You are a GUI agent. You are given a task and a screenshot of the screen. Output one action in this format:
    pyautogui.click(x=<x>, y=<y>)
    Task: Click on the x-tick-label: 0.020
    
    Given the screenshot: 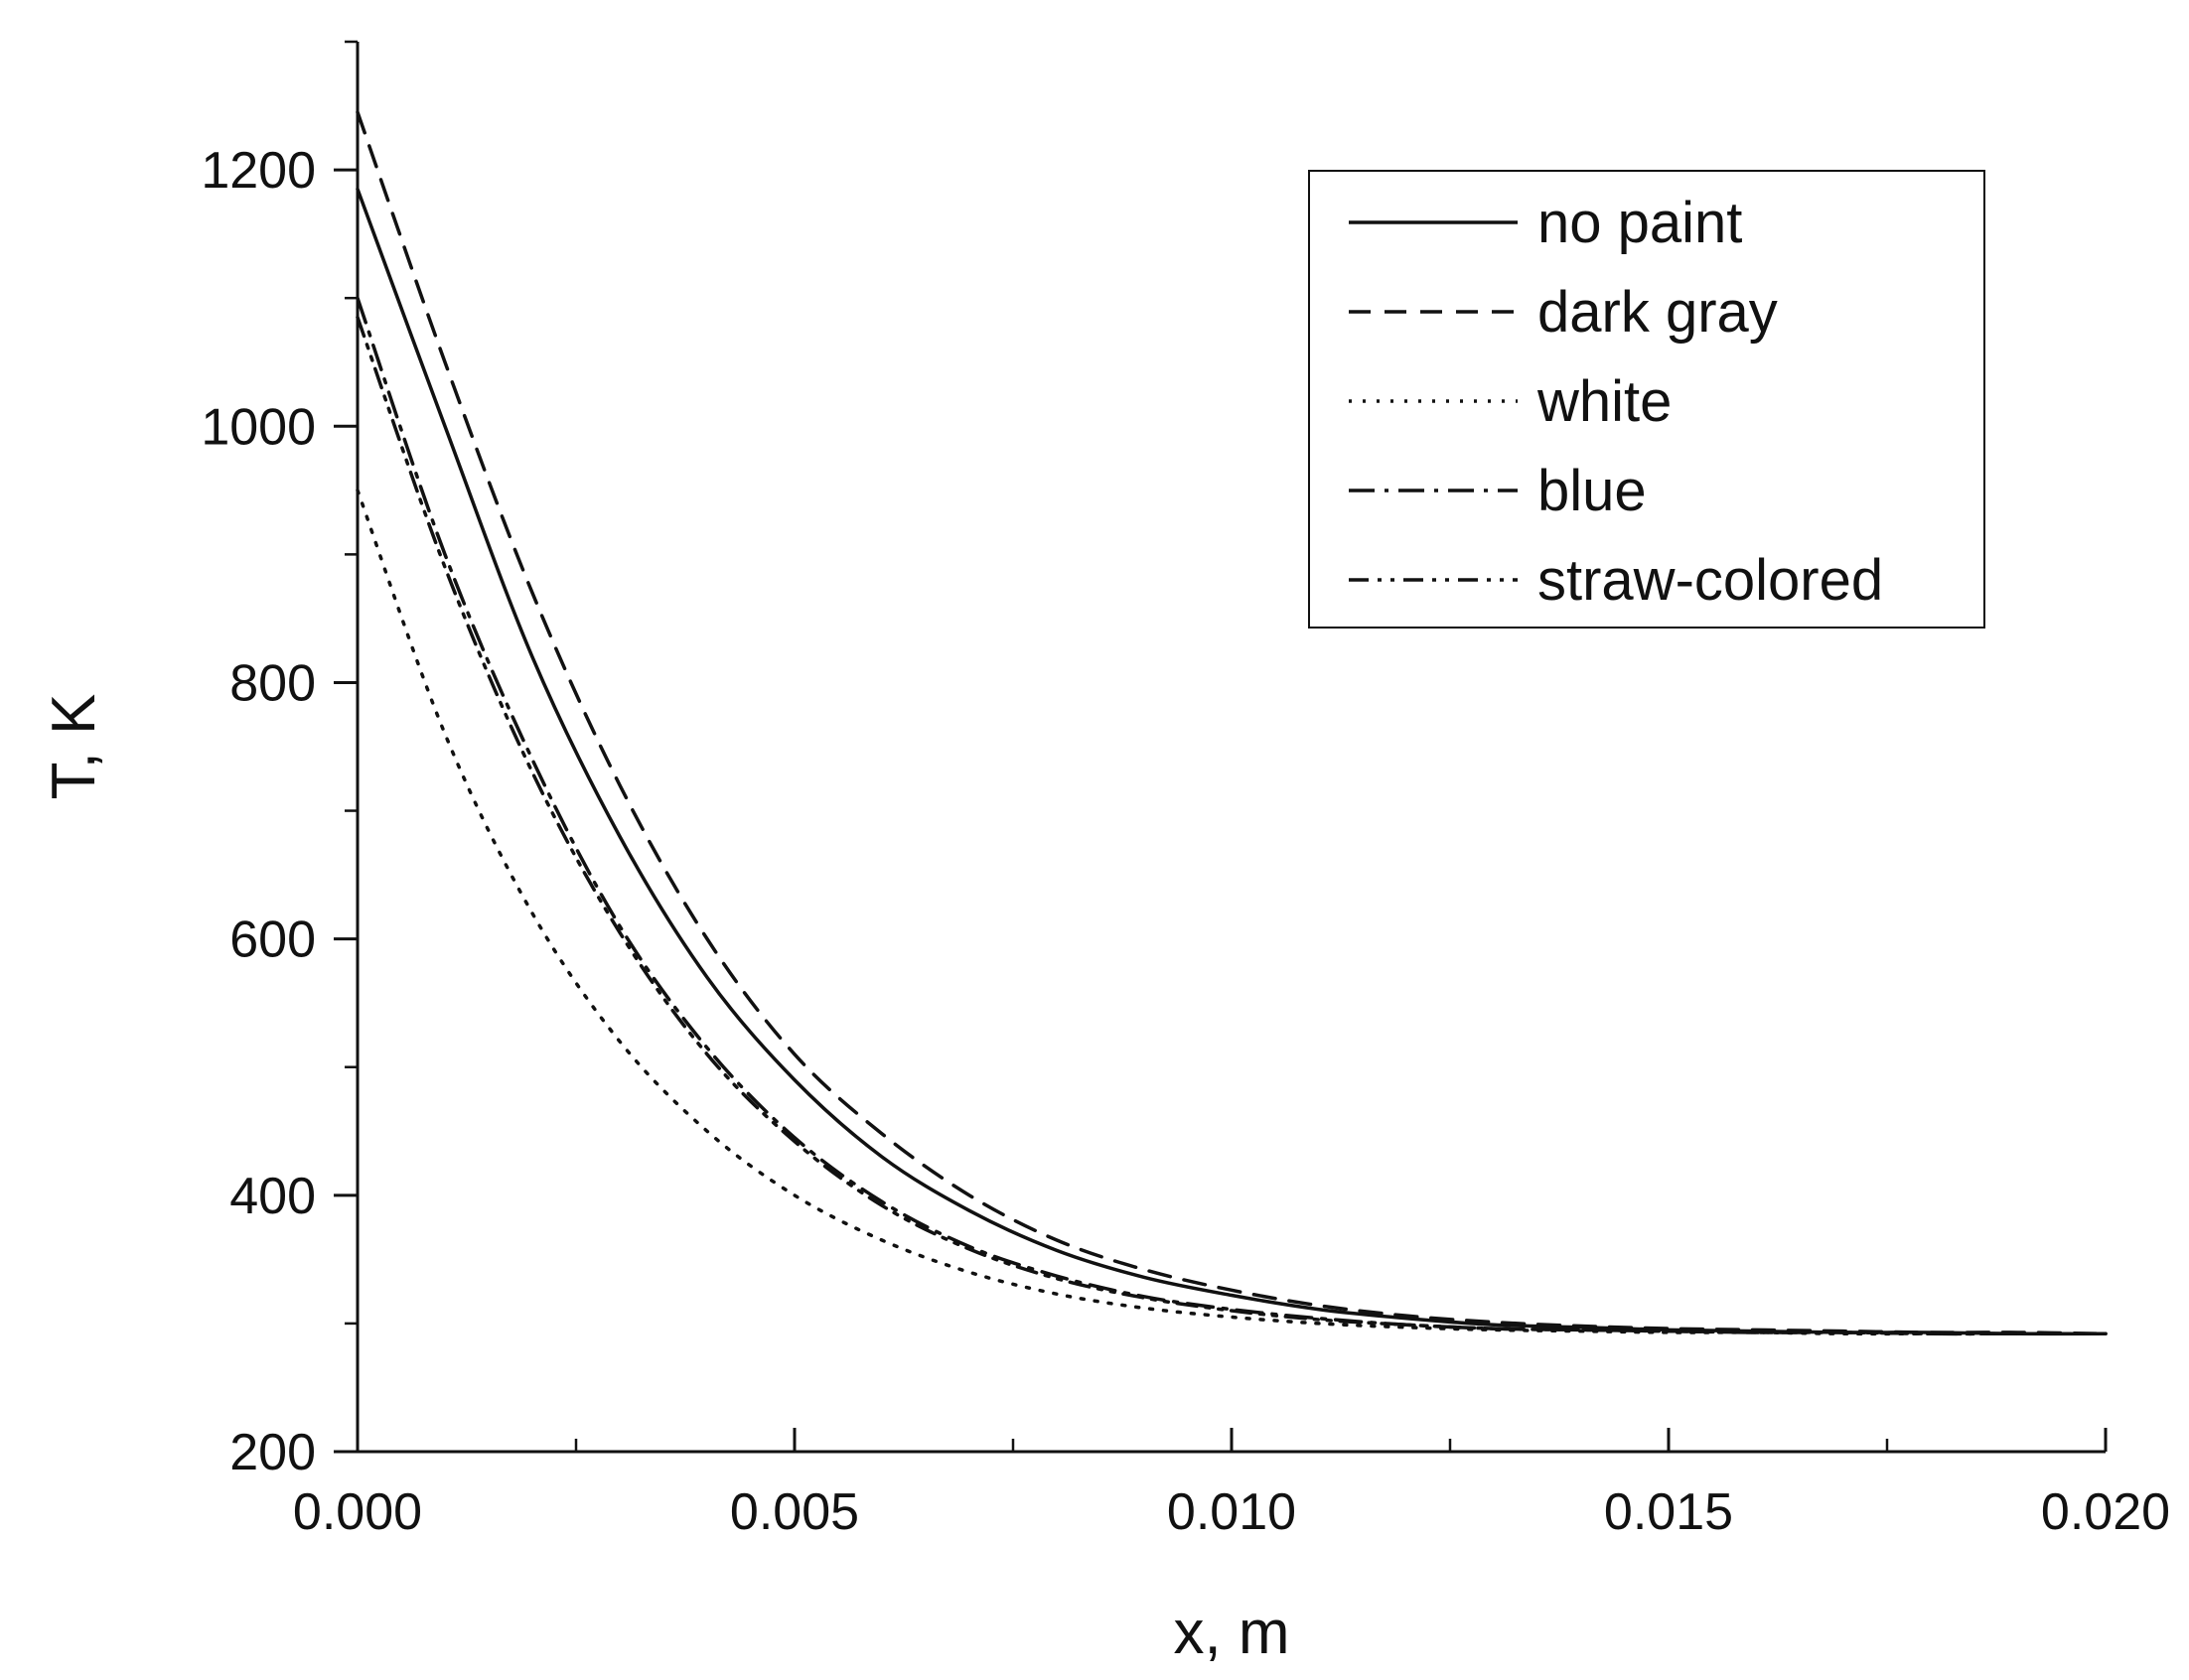 What is the action you would take?
    pyautogui.click(x=2106, y=1512)
    